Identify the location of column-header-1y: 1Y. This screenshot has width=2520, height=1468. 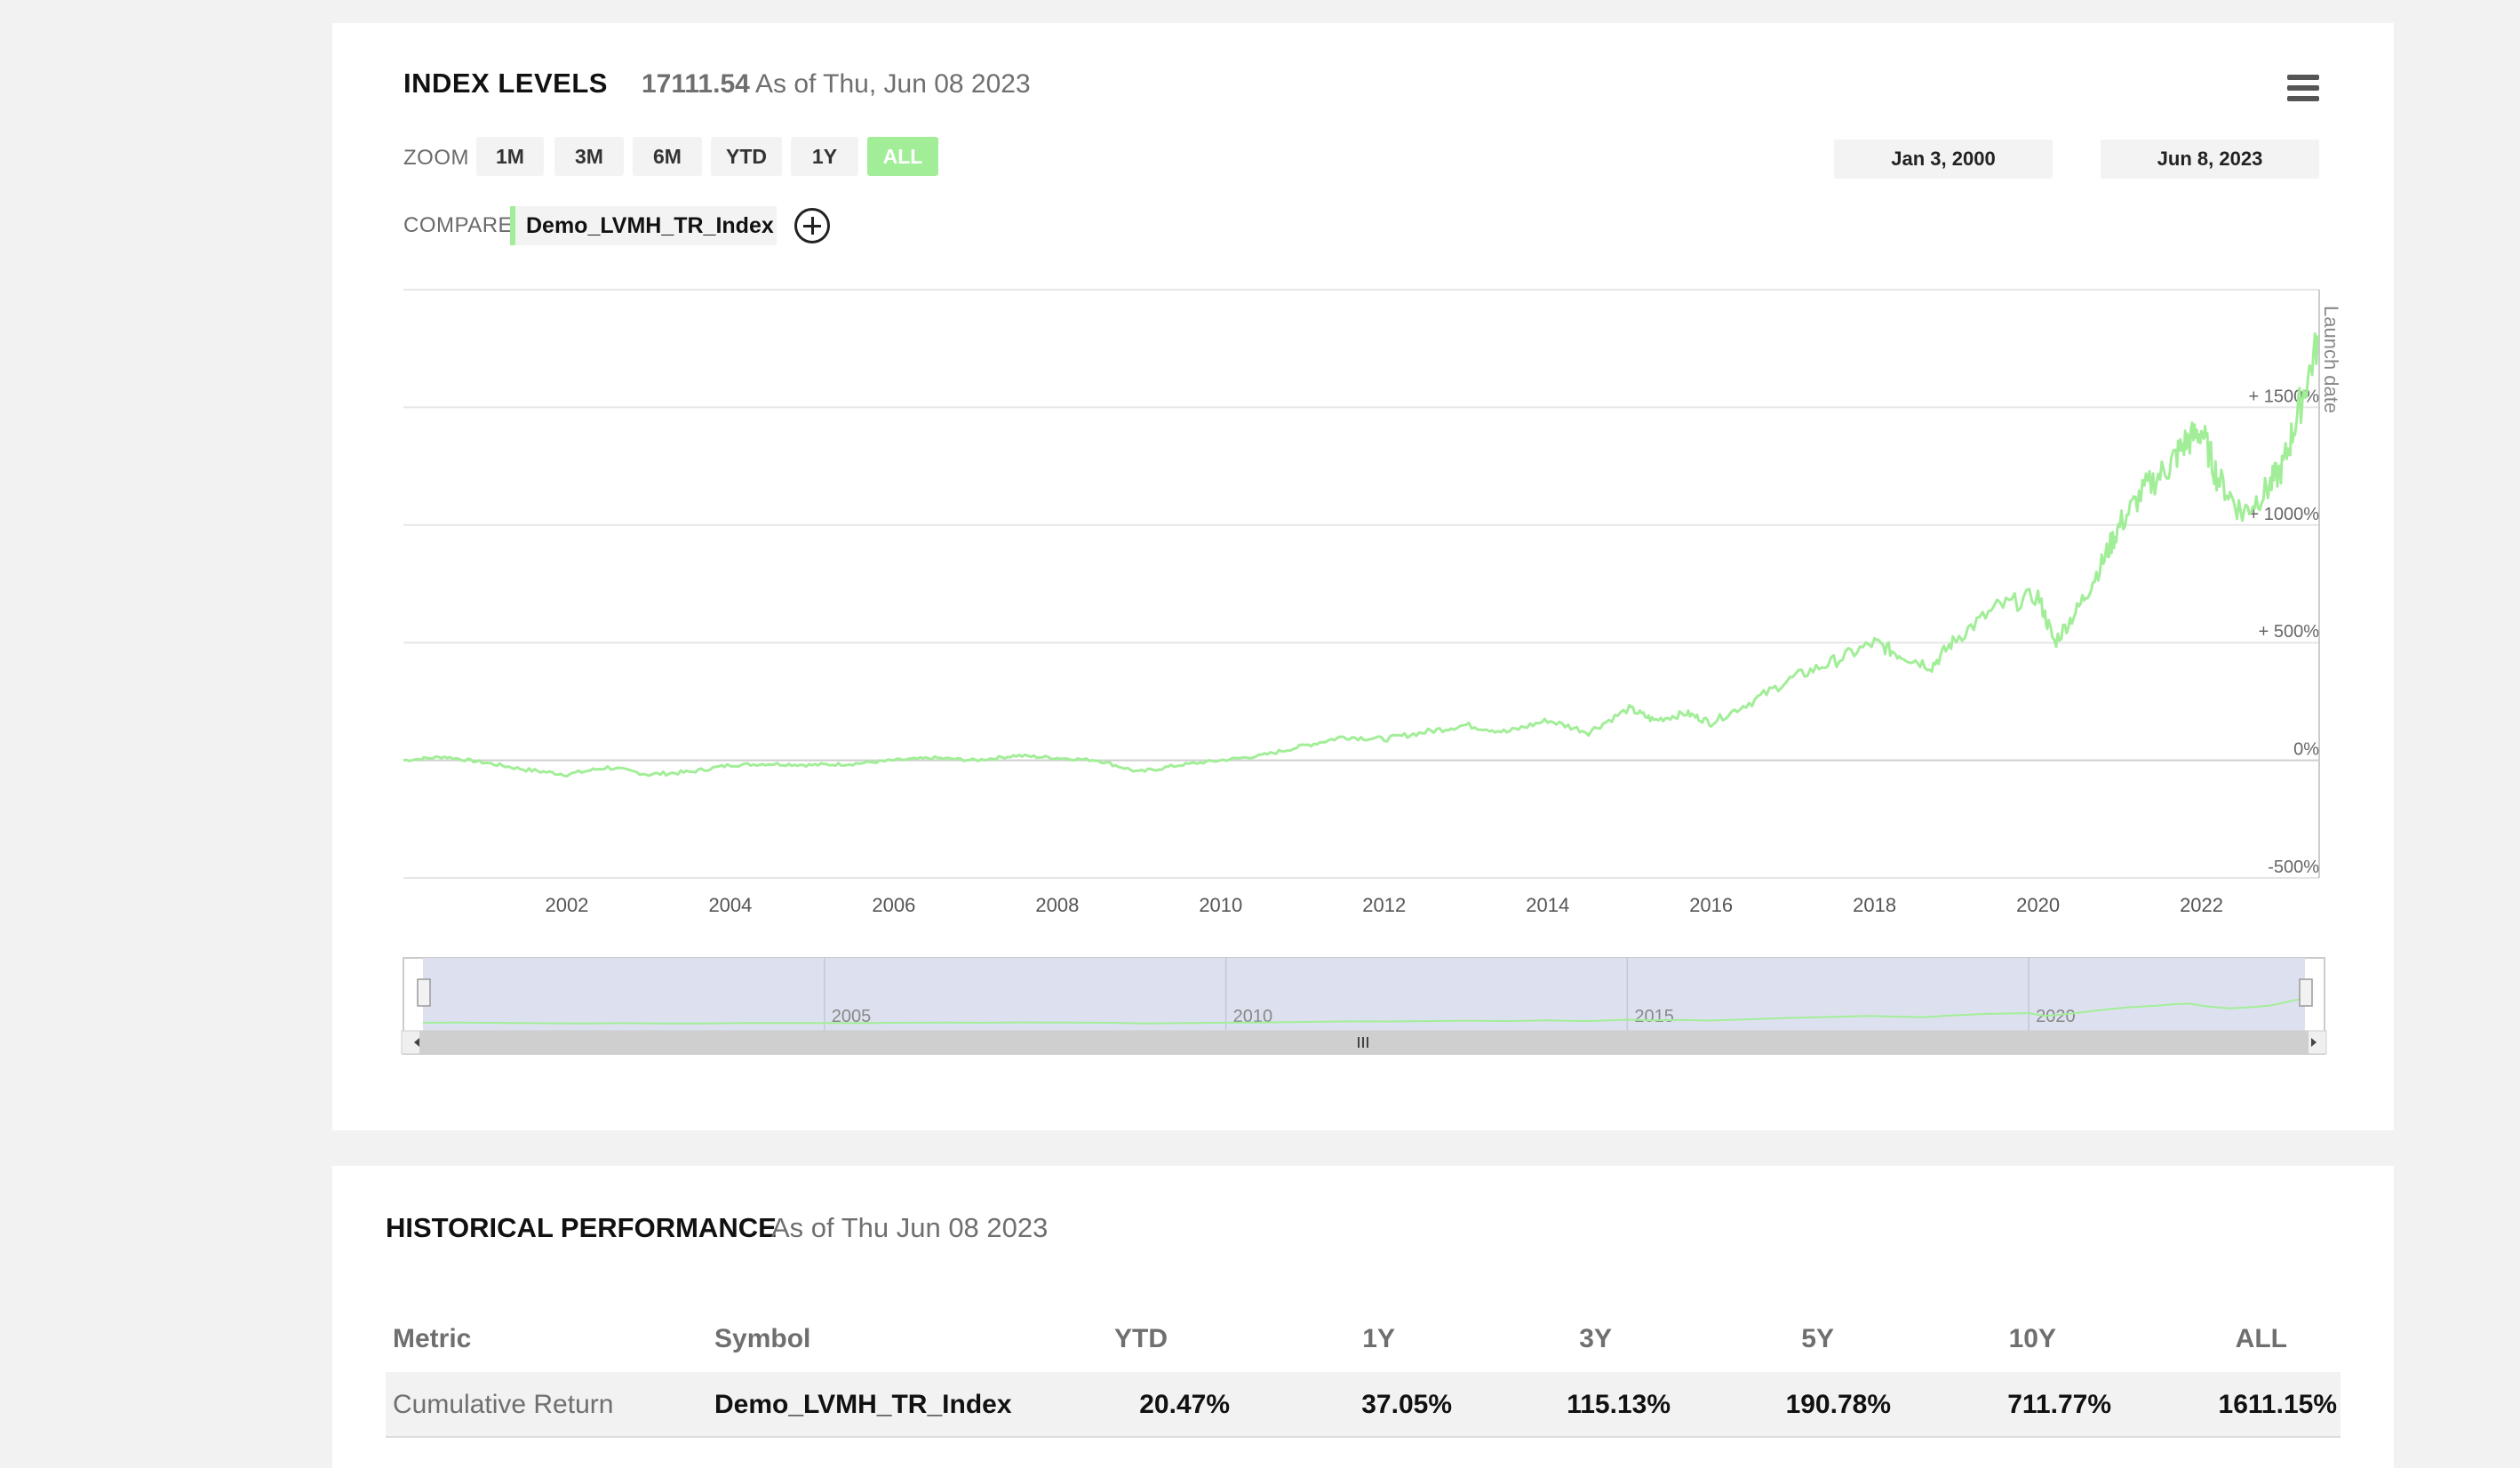
(1378, 1338).